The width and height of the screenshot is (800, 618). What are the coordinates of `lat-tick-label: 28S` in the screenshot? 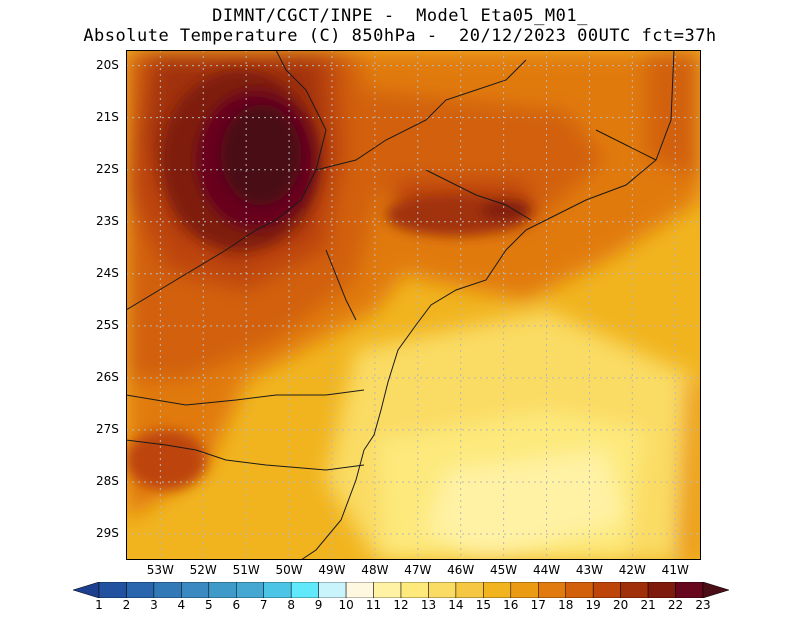 It's located at (107, 480).